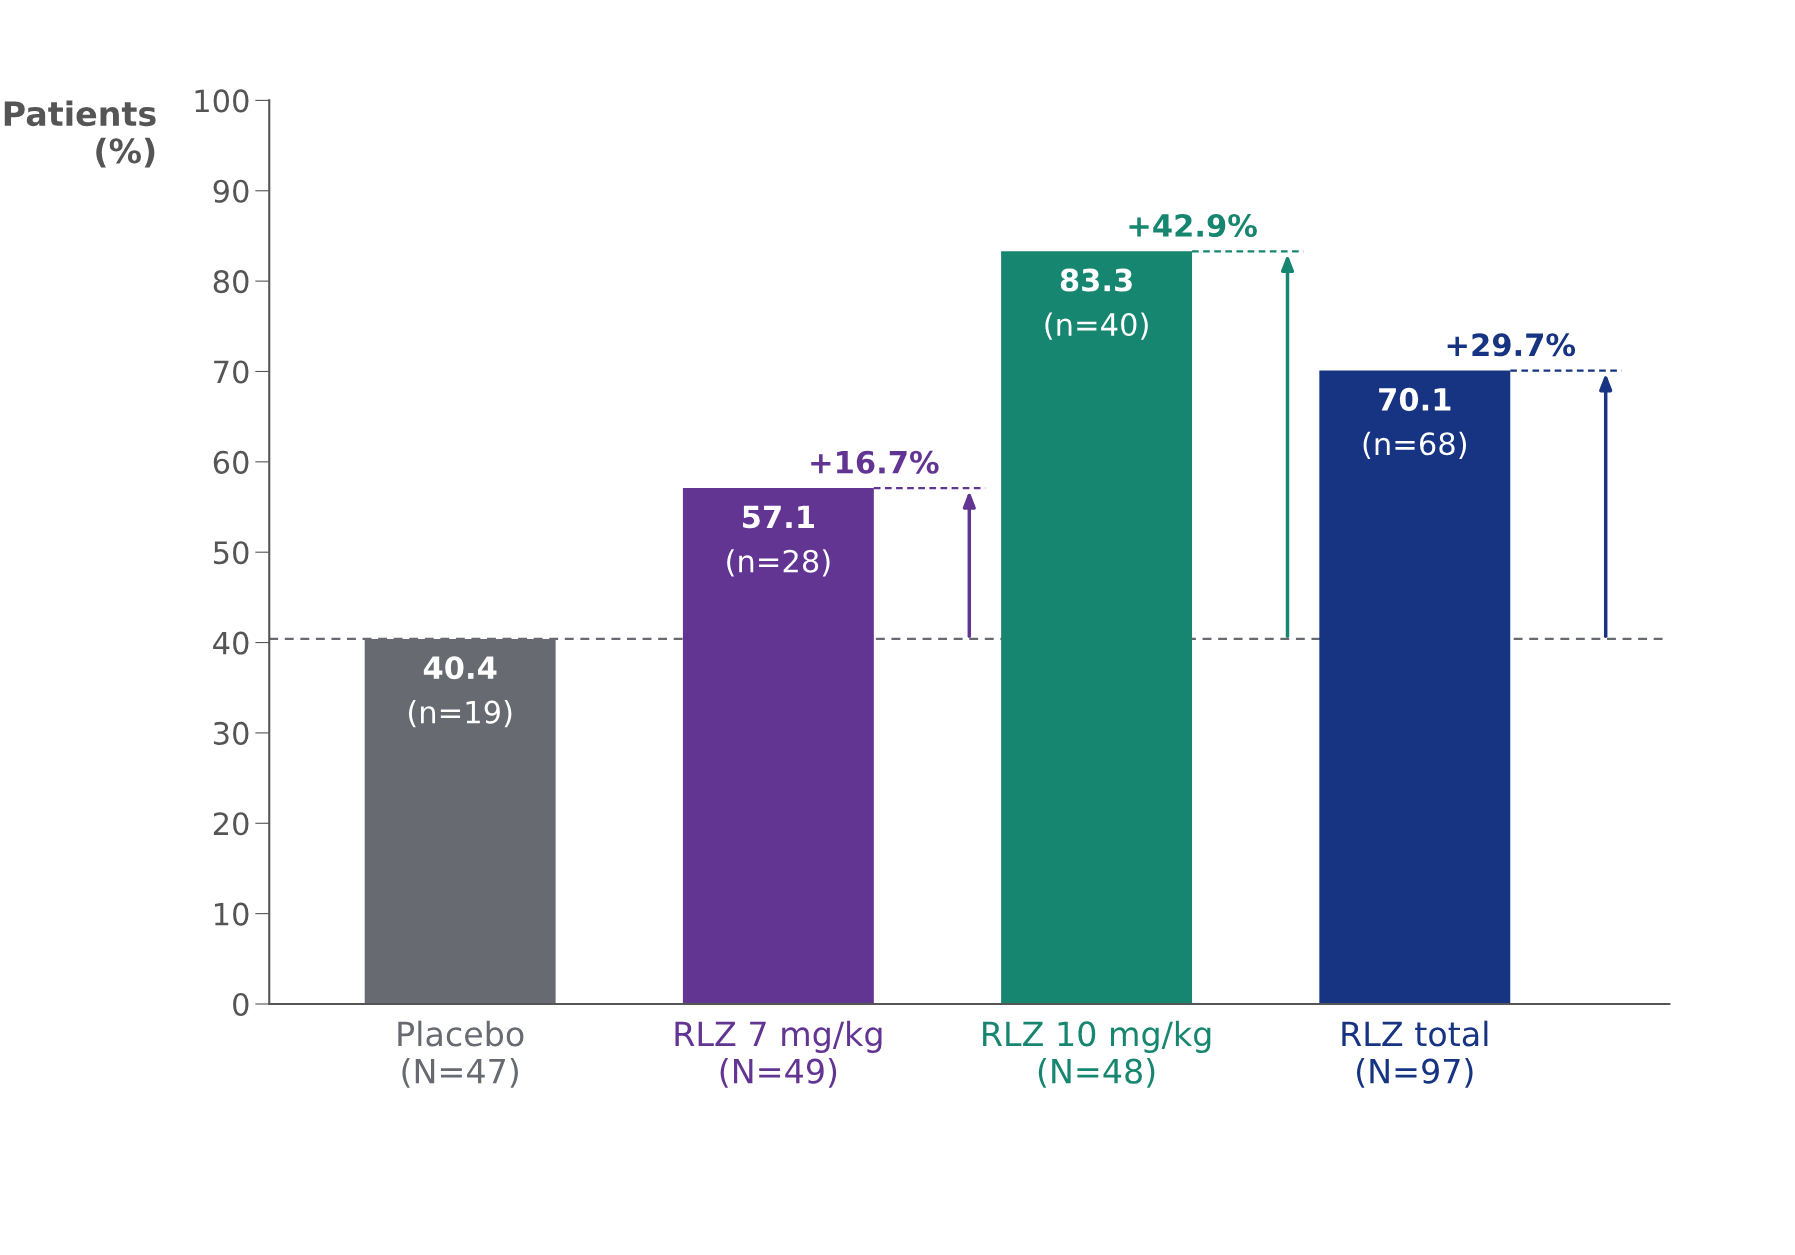 The width and height of the screenshot is (1795, 1255). I want to click on y-tick-label: 50, so click(231, 553).